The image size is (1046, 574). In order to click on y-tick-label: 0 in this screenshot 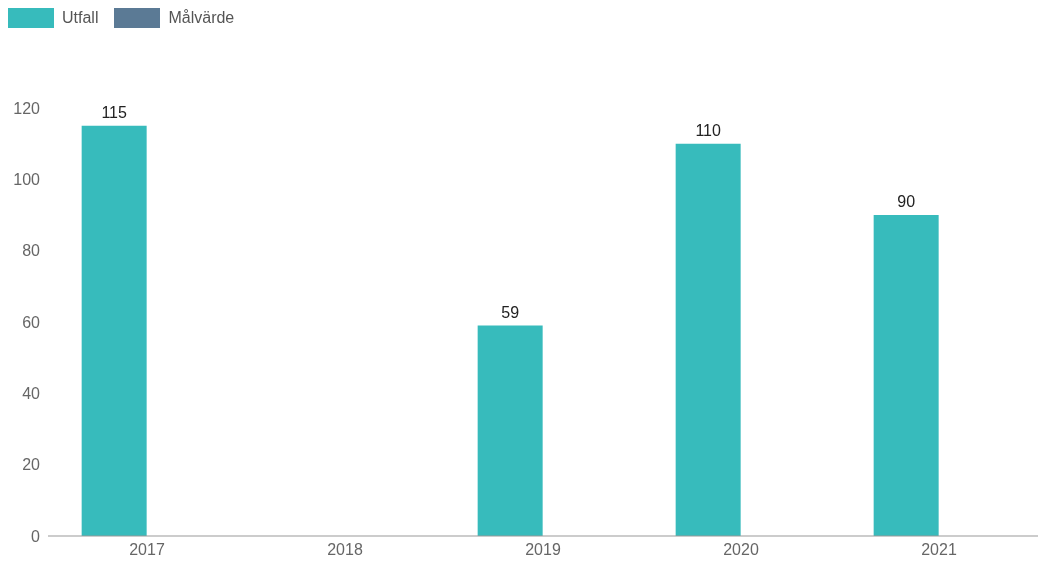, I will do `click(36, 536)`.